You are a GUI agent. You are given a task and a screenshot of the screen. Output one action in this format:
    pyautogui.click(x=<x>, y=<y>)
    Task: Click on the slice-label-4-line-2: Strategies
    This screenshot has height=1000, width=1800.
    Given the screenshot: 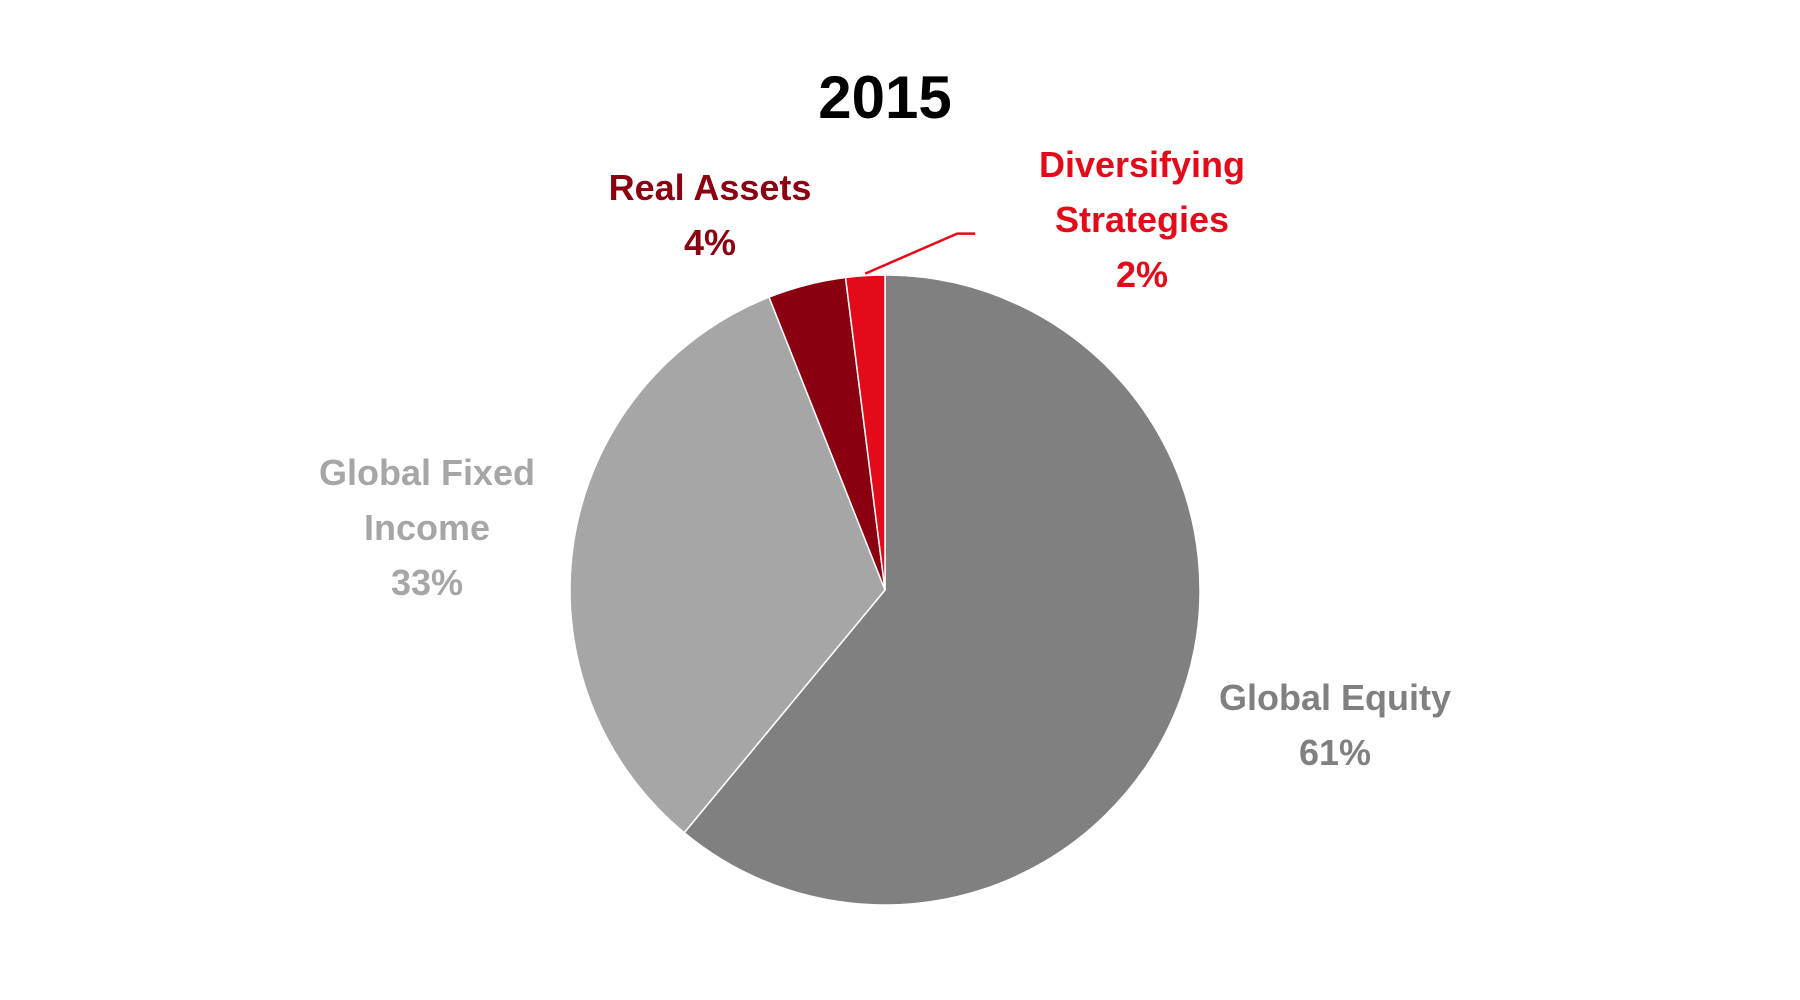 What is the action you would take?
    pyautogui.click(x=1142, y=219)
    